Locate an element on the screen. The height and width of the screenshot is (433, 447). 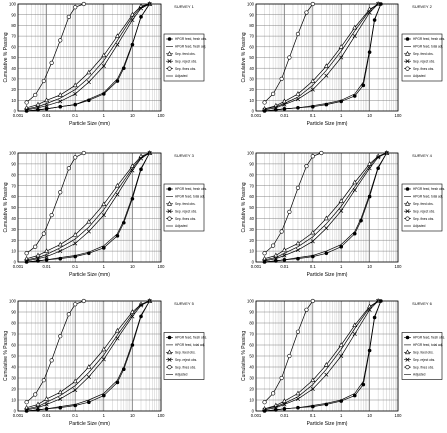
y-tick-label: 0 is located at coordinates (15, 111).